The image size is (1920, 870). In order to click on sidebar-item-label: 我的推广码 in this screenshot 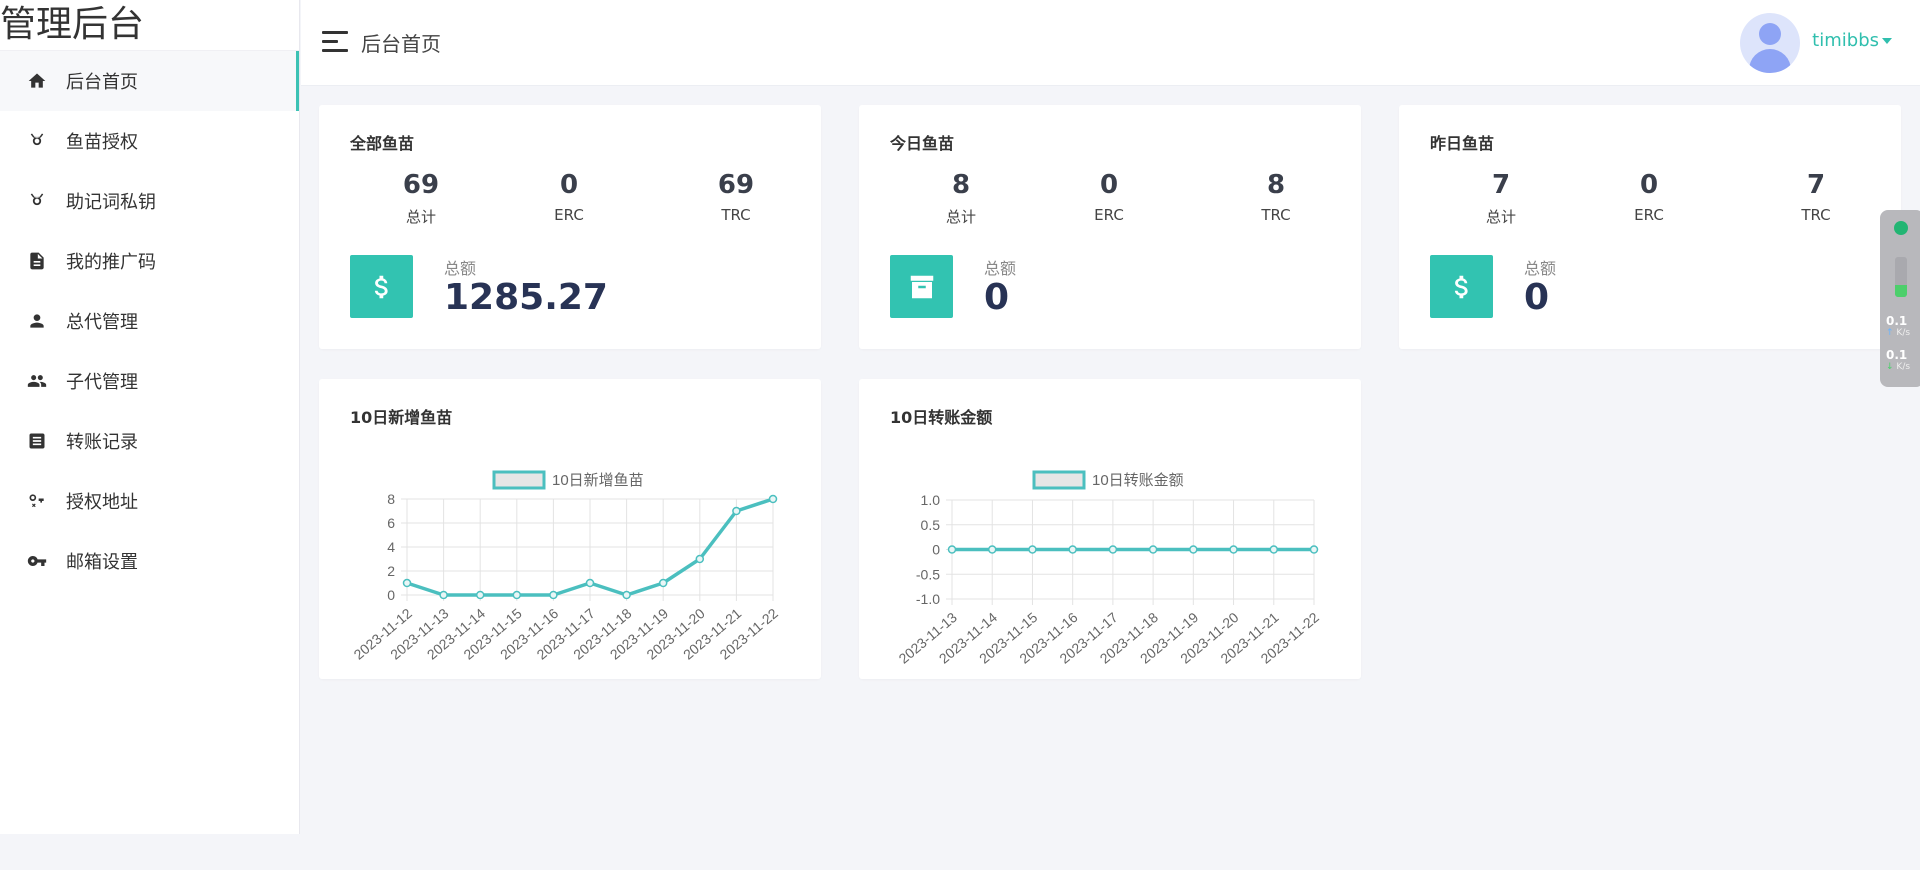, I will do `click(111, 262)`.